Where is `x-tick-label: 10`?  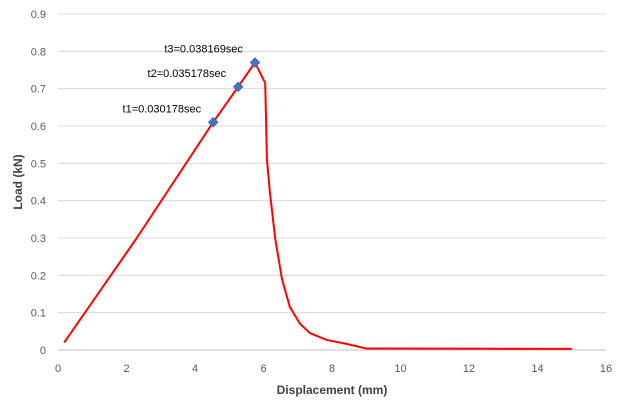
x-tick-label: 10 is located at coordinates (400, 369).